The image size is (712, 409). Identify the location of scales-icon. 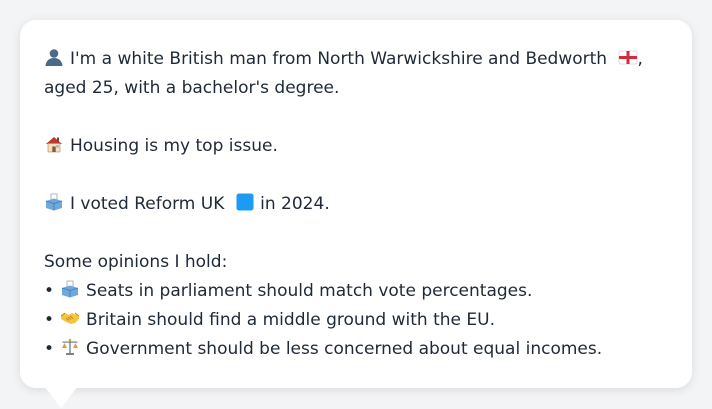
(70, 346).